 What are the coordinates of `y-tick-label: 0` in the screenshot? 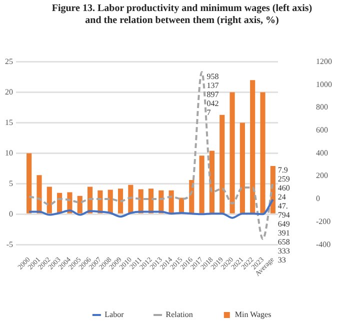 It's located at (11, 213).